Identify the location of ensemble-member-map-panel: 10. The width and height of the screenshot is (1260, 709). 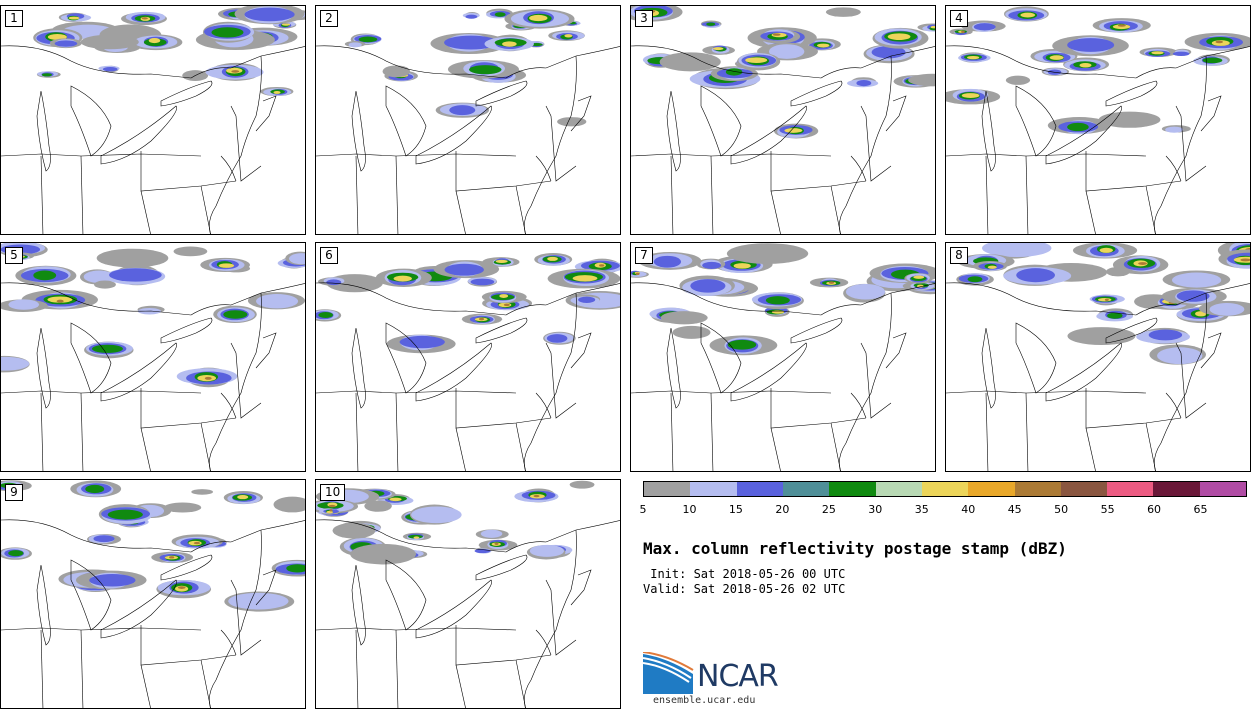
(468, 594).